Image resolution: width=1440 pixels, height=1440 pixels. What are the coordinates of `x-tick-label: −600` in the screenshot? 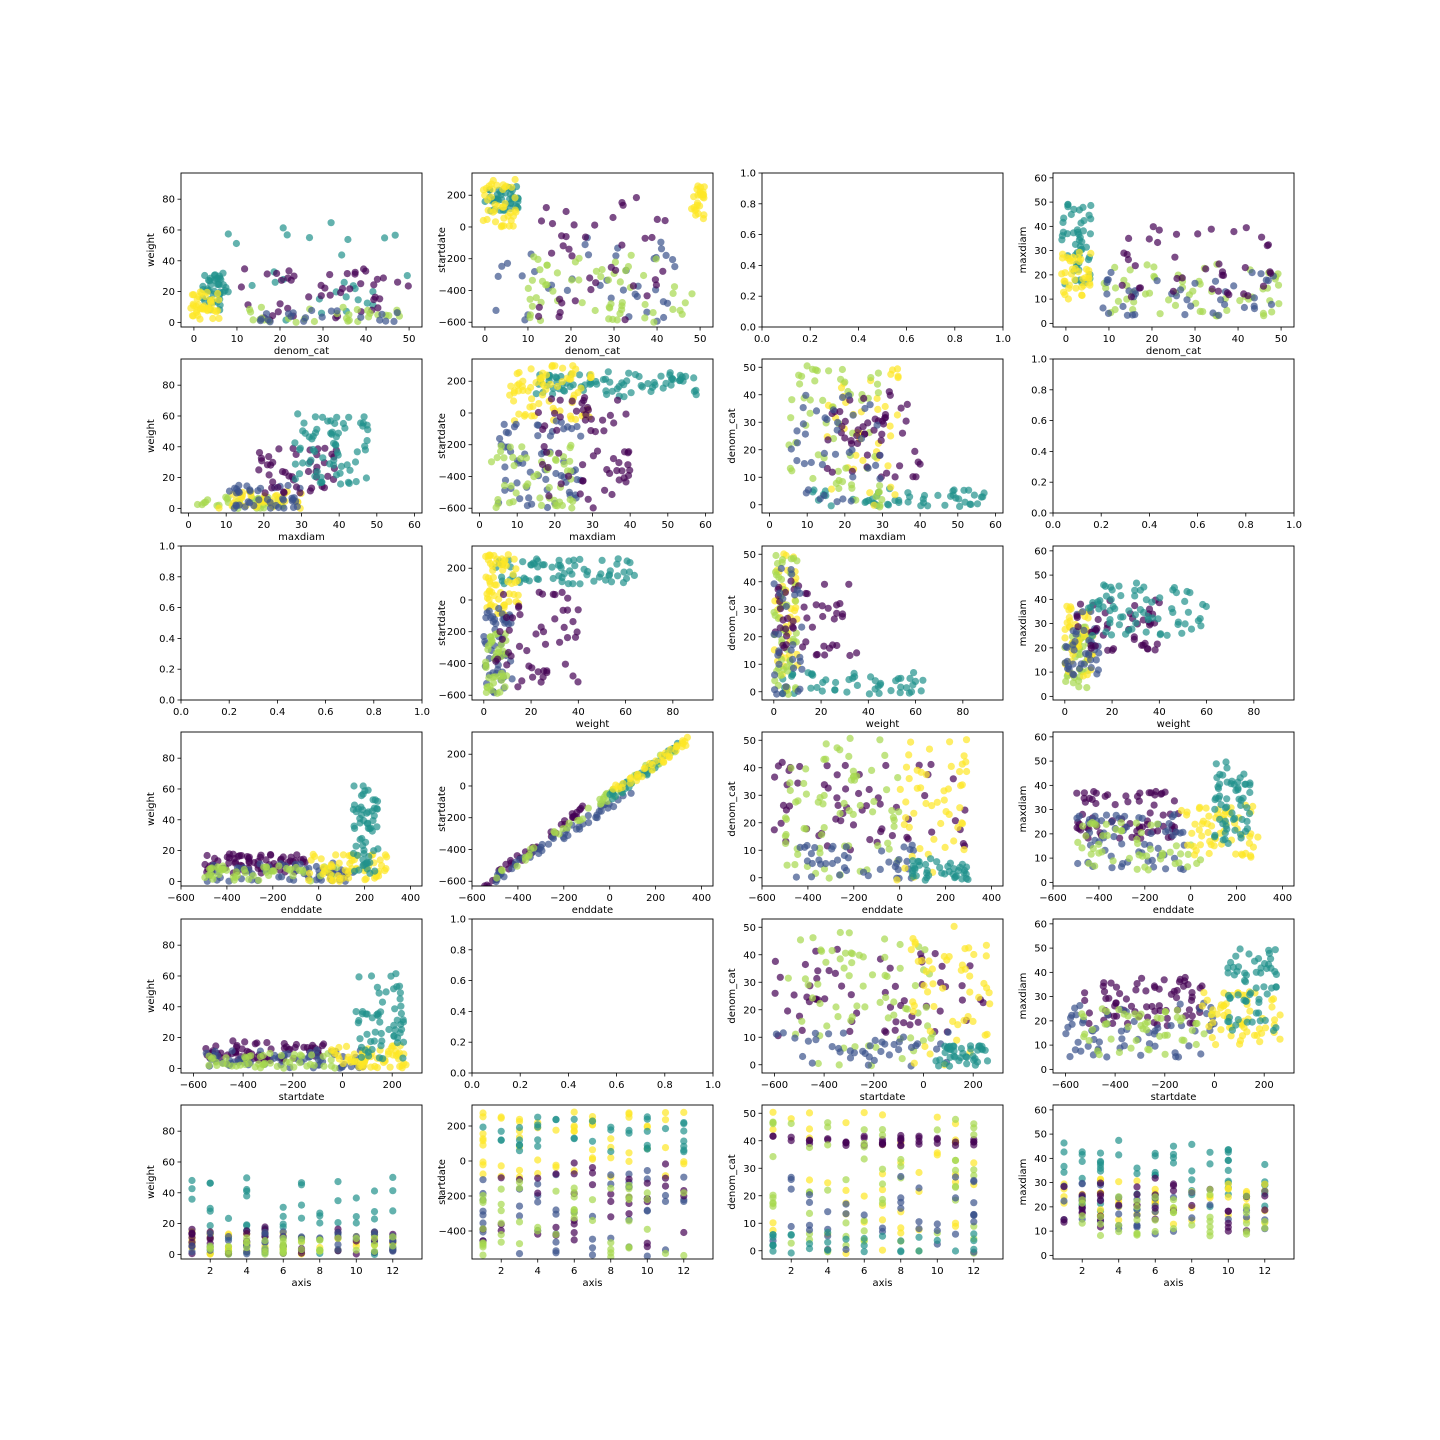 It's located at (1052, 898).